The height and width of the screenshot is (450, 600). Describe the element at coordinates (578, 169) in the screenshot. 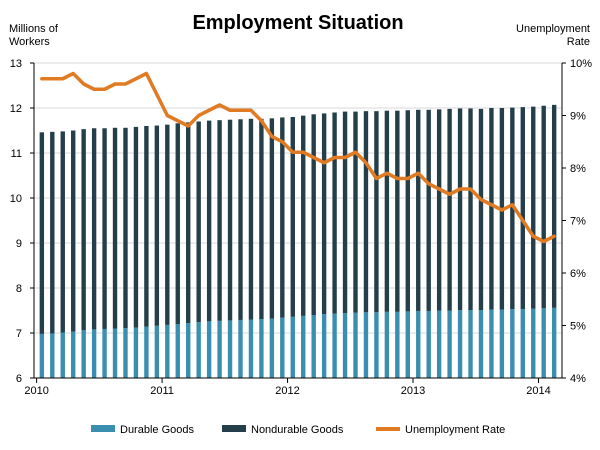

I see `right-tick-label: 8%` at that location.